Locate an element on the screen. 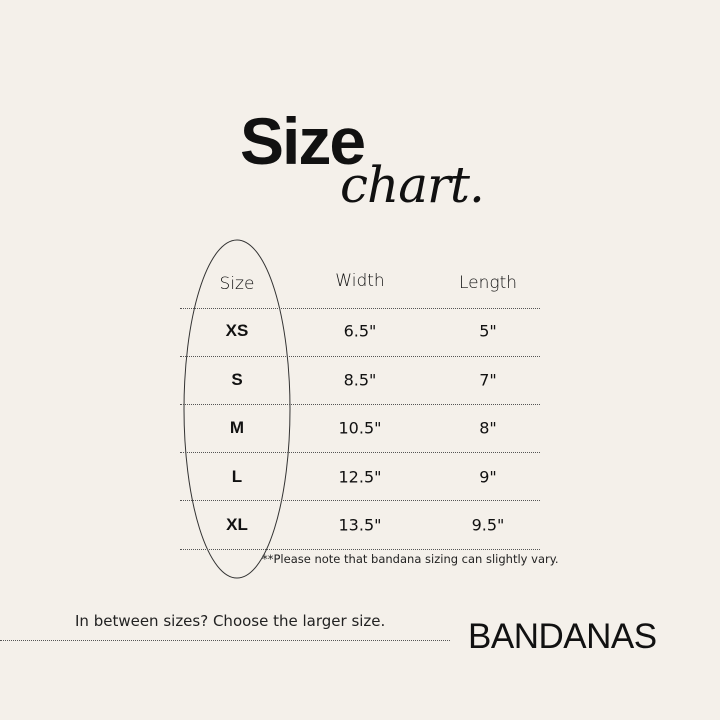  width-cell: 6.5" is located at coordinates (360, 331).